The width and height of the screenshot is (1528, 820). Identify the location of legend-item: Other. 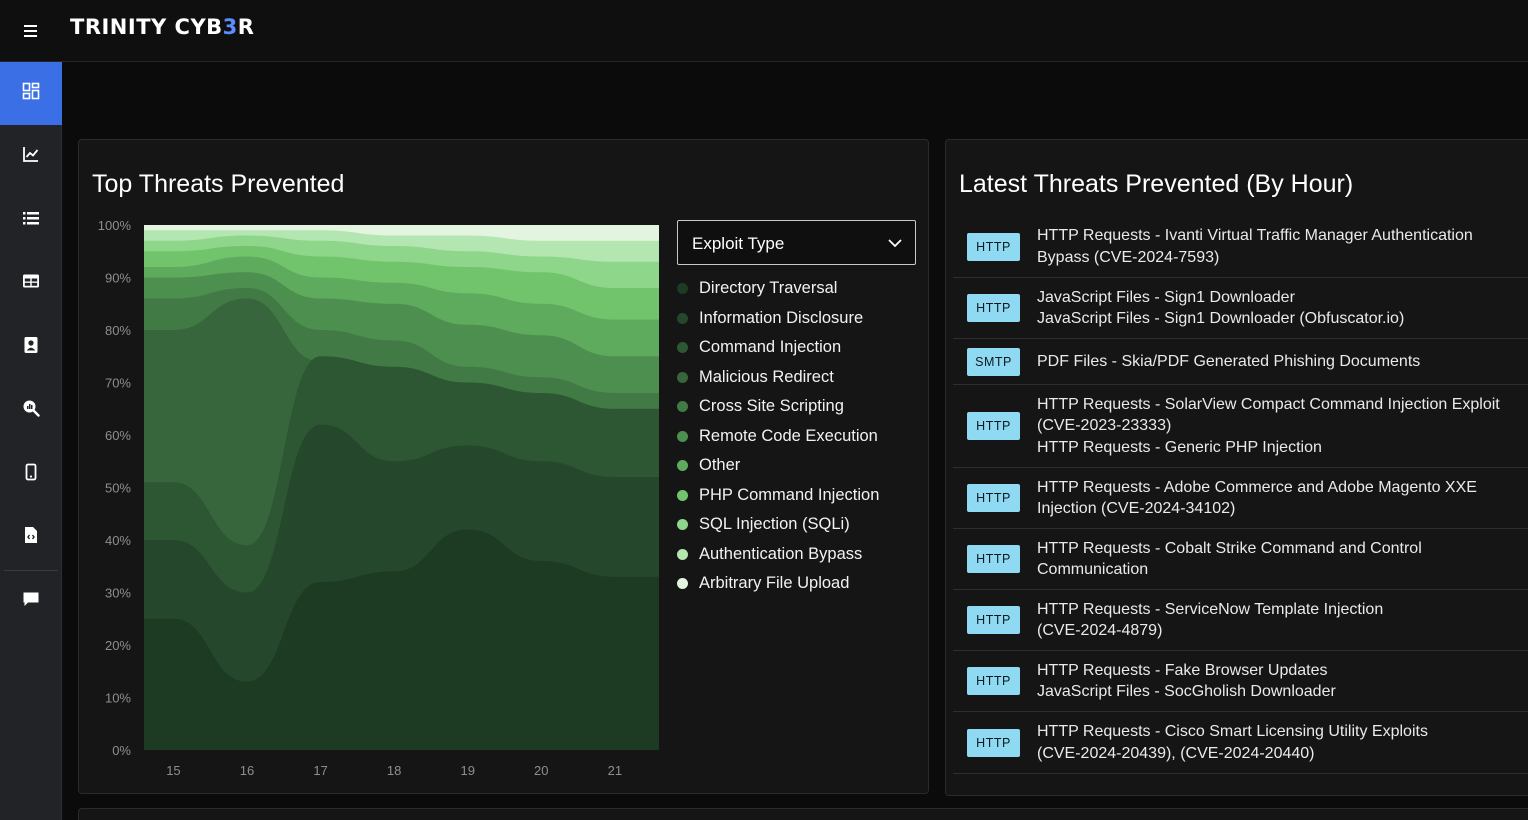
(778, 466).